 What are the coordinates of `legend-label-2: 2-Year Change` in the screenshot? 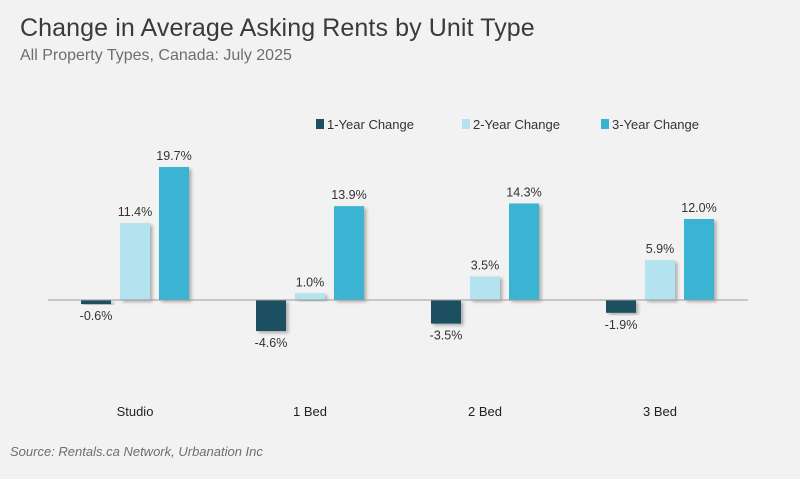 It's located at (516, 124).